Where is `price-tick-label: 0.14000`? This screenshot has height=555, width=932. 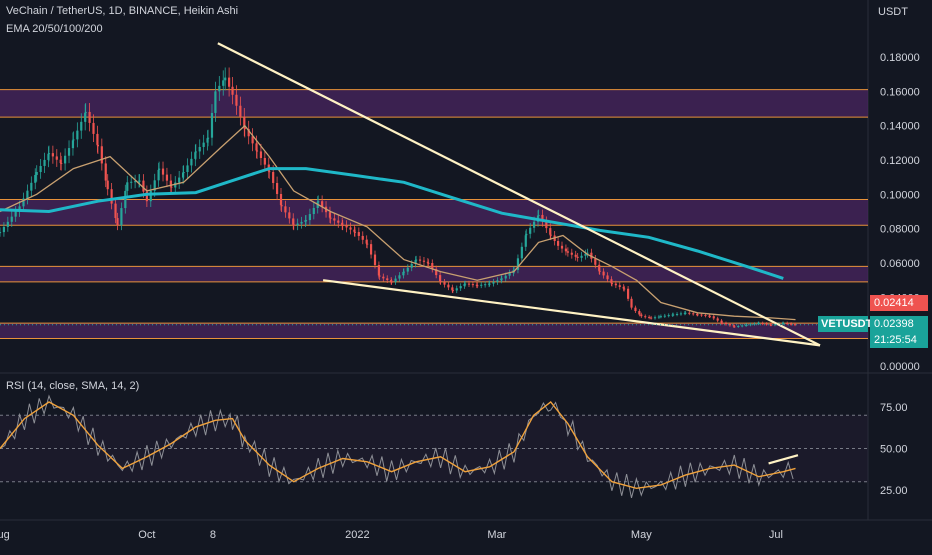 price-tick-label: 0.14000 is located at coordinates (900, 127).